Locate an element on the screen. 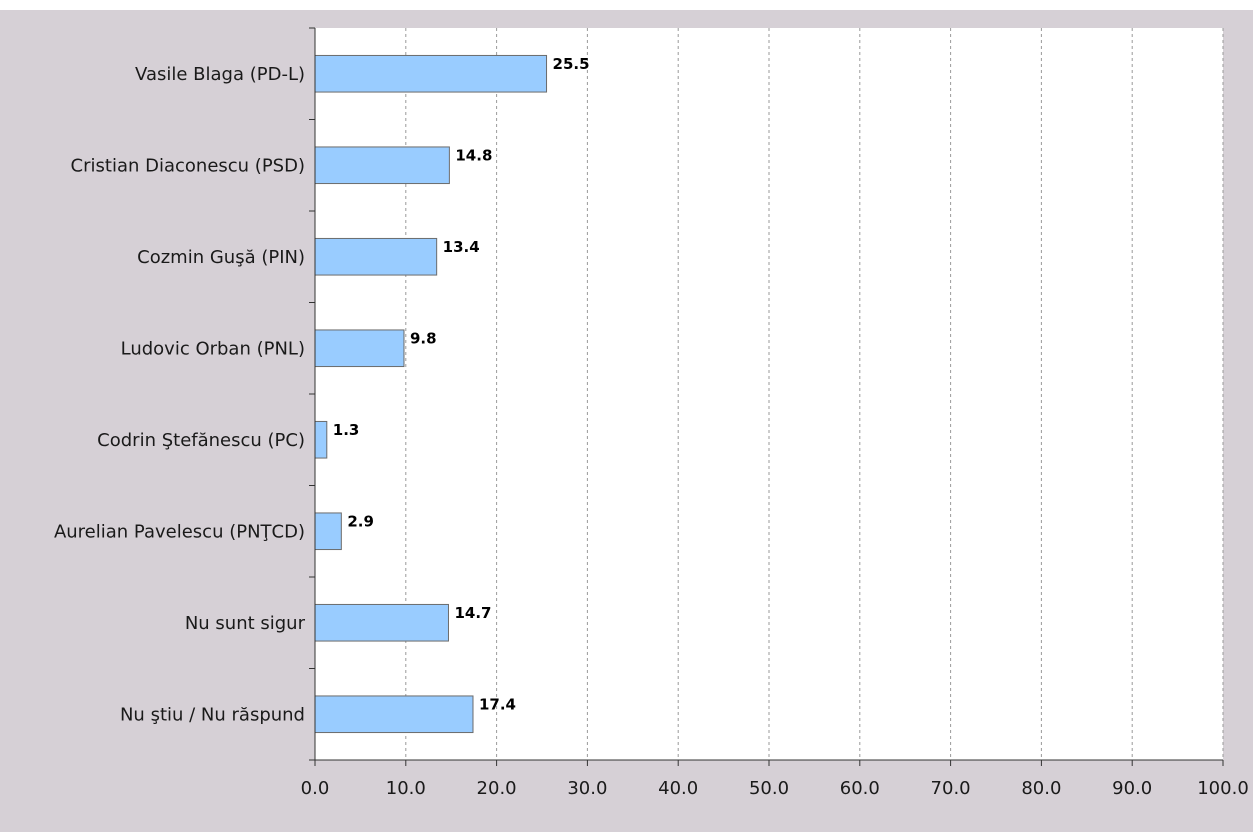  category-label: Ludovic Orban (PNL) is located at coordinates (213, 348).